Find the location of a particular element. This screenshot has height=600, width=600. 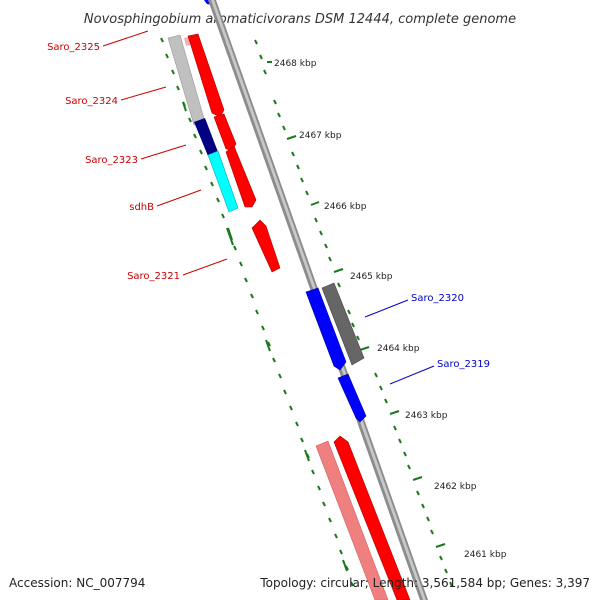

scale-label: 2467 kbp is located at coordinates (320, 136).